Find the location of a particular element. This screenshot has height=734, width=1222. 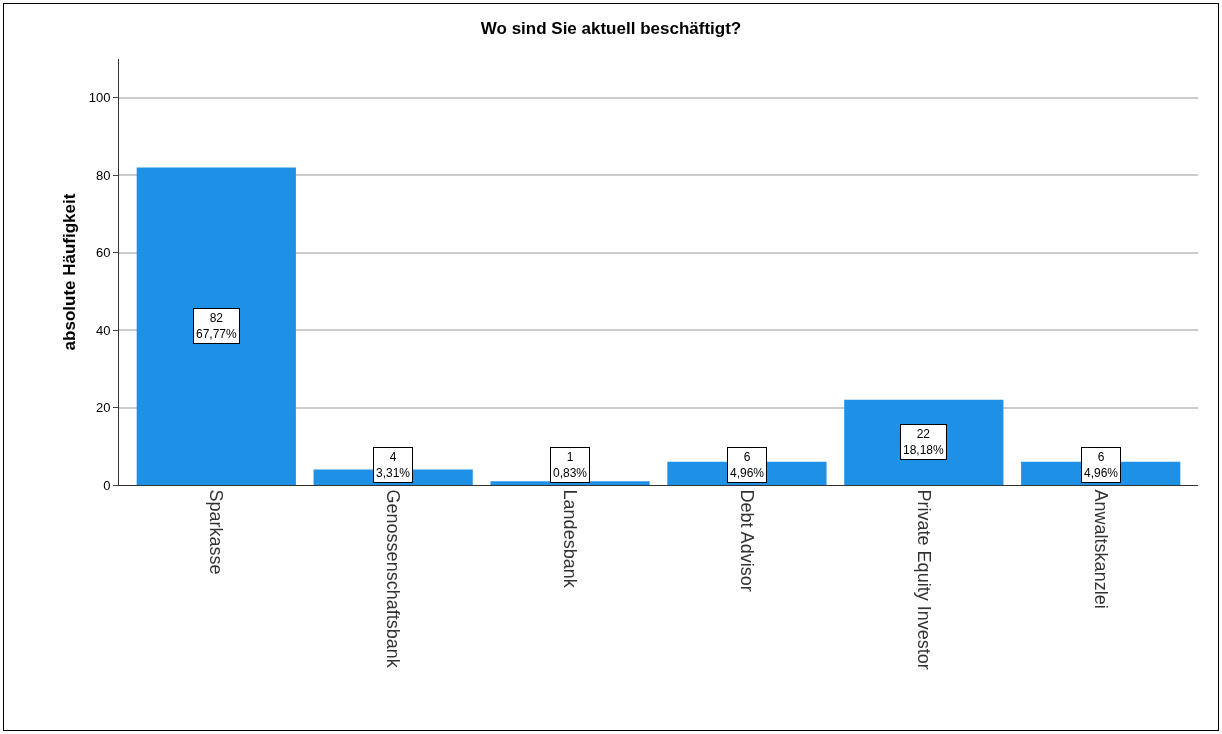

y-tick-label: 0 is located at coordinates (107, 485).